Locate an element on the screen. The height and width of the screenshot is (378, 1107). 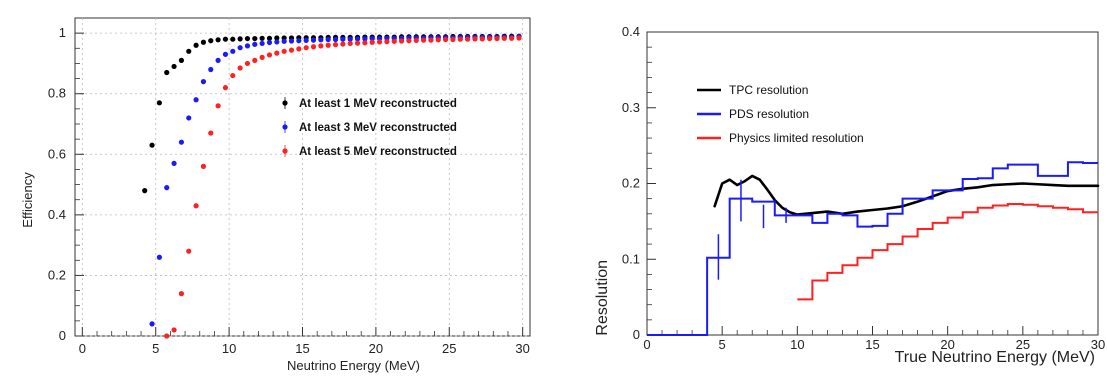
right-x-tick-label: 15 is located at coordinates (872, 344).